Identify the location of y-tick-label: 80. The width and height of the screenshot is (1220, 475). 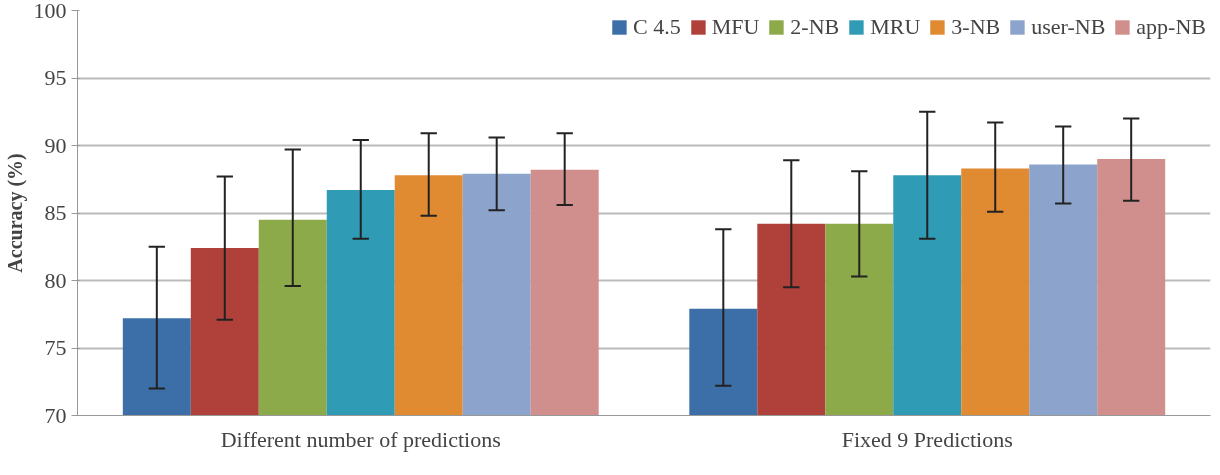
(55, 280).